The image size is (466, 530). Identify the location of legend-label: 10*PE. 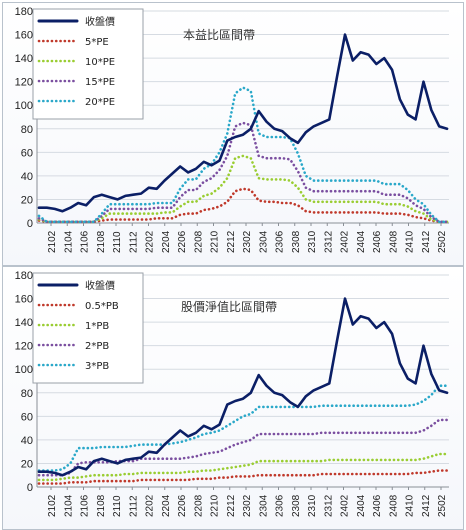
(100, 62).